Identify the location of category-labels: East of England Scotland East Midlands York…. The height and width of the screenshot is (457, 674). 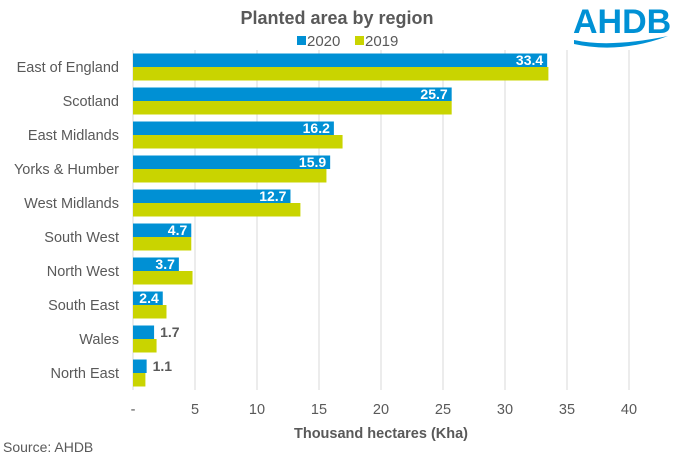
(66, 221).